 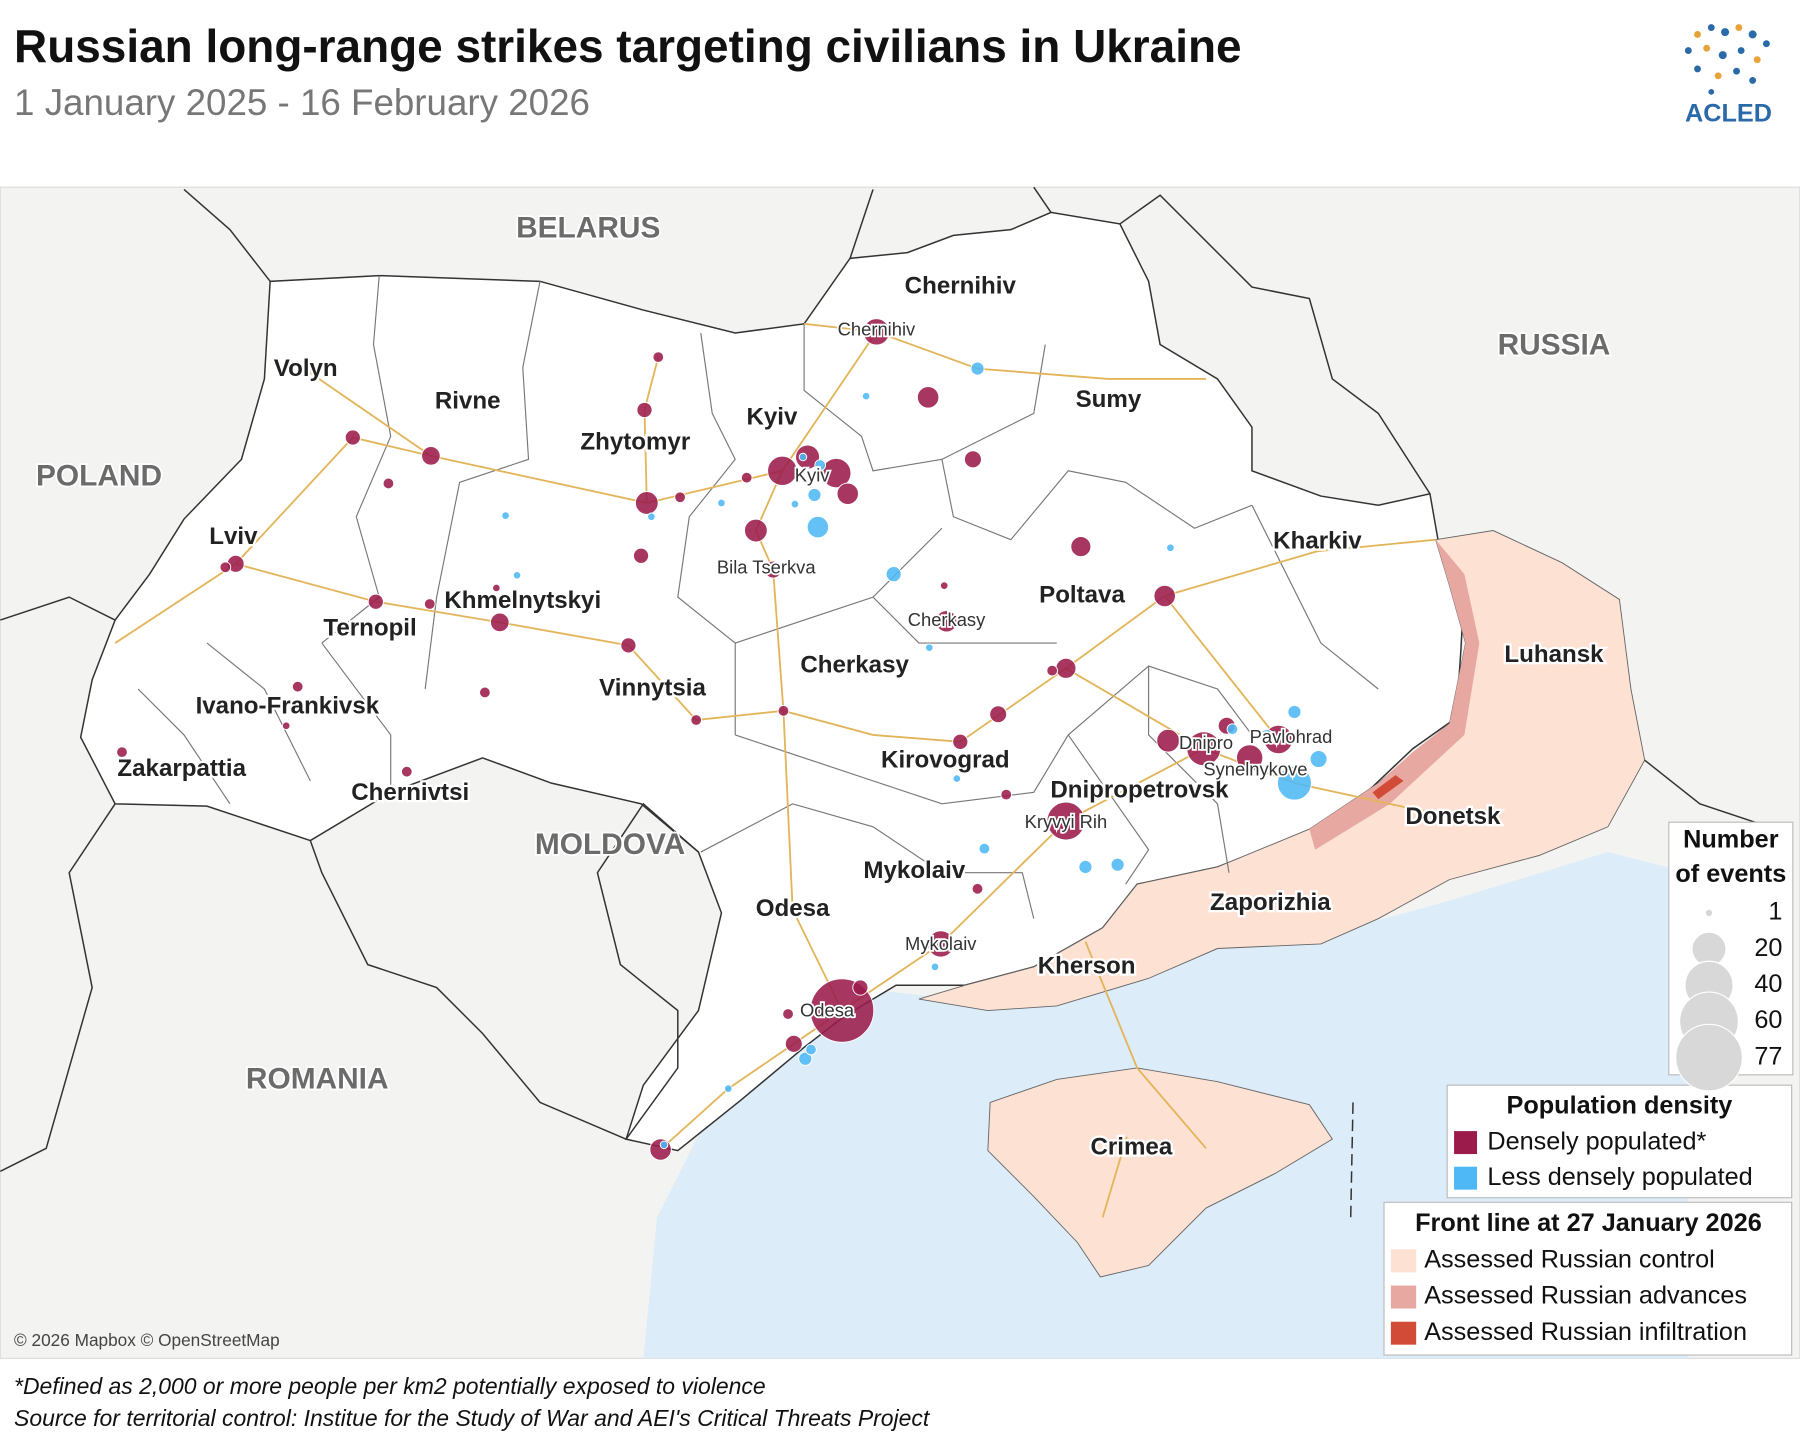 I want to click on legend-label: Assessed Russian control, so click(x=1569, y=1260).